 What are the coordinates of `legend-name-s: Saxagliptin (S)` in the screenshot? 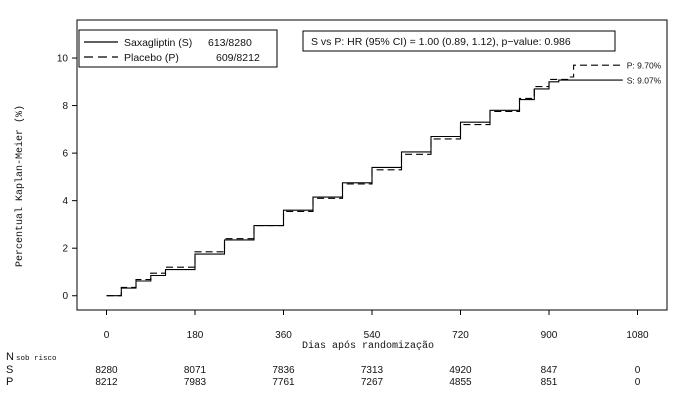 It's located at (158, 43).